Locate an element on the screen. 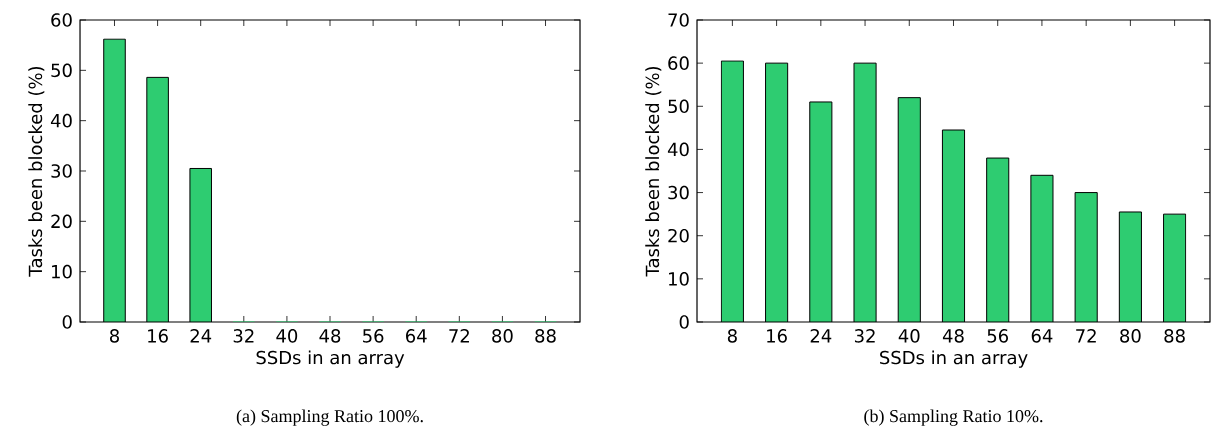 Image resolution: width=1227 pixels, height=434 pixels. text: (b) Sampling Ratio 10%. is located at coordinates (953, 417).